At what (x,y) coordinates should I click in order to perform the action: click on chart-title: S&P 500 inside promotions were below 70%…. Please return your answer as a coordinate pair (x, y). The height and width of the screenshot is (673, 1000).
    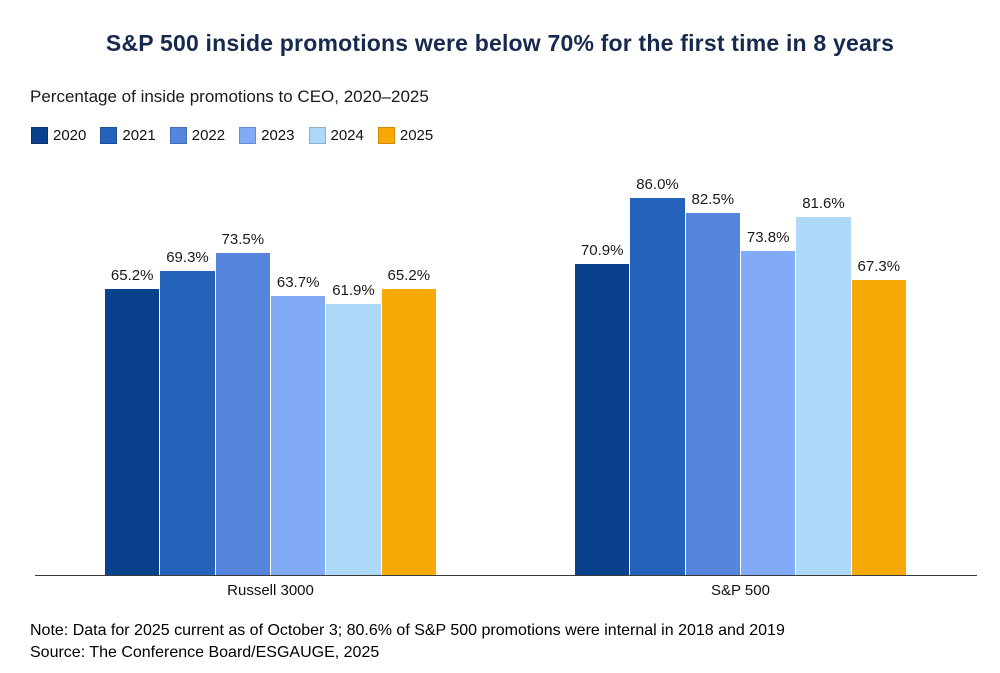
    Looking at the image, I should click on (500, 43).